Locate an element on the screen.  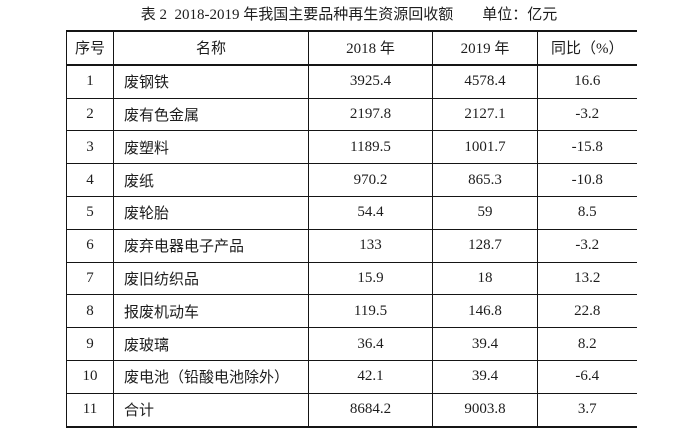
cell-y2018: 970.2 is located at coordinates (370, 180).